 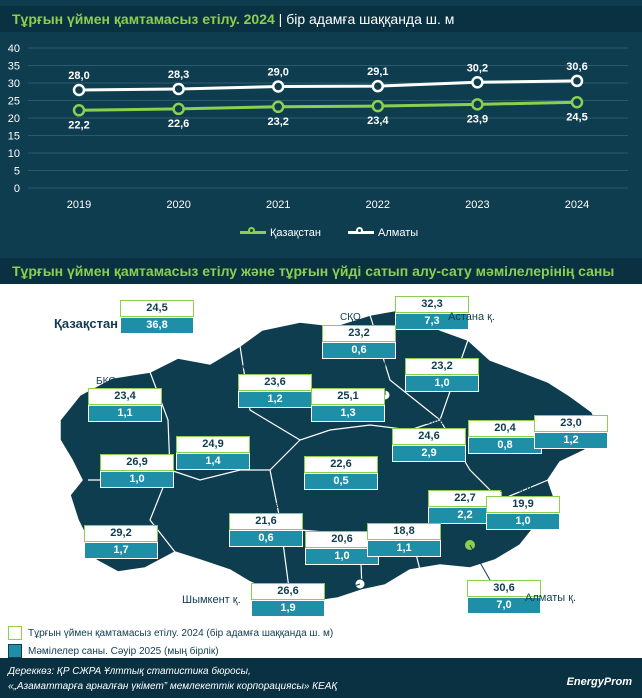 I want to click on housing-value: 24,9, so click(x=213, y=444).